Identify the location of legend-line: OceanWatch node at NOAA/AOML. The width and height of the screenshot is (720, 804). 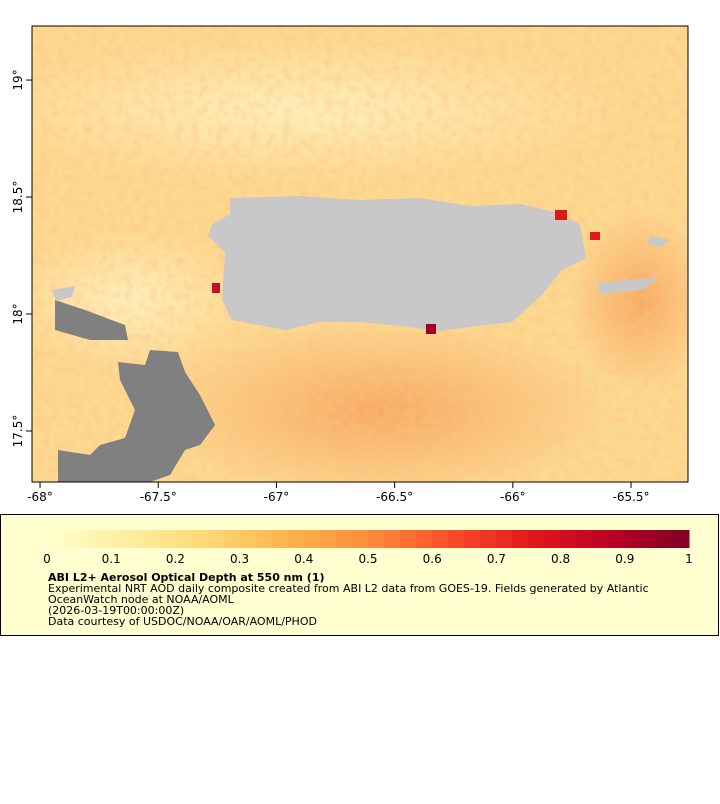
(141, 599).